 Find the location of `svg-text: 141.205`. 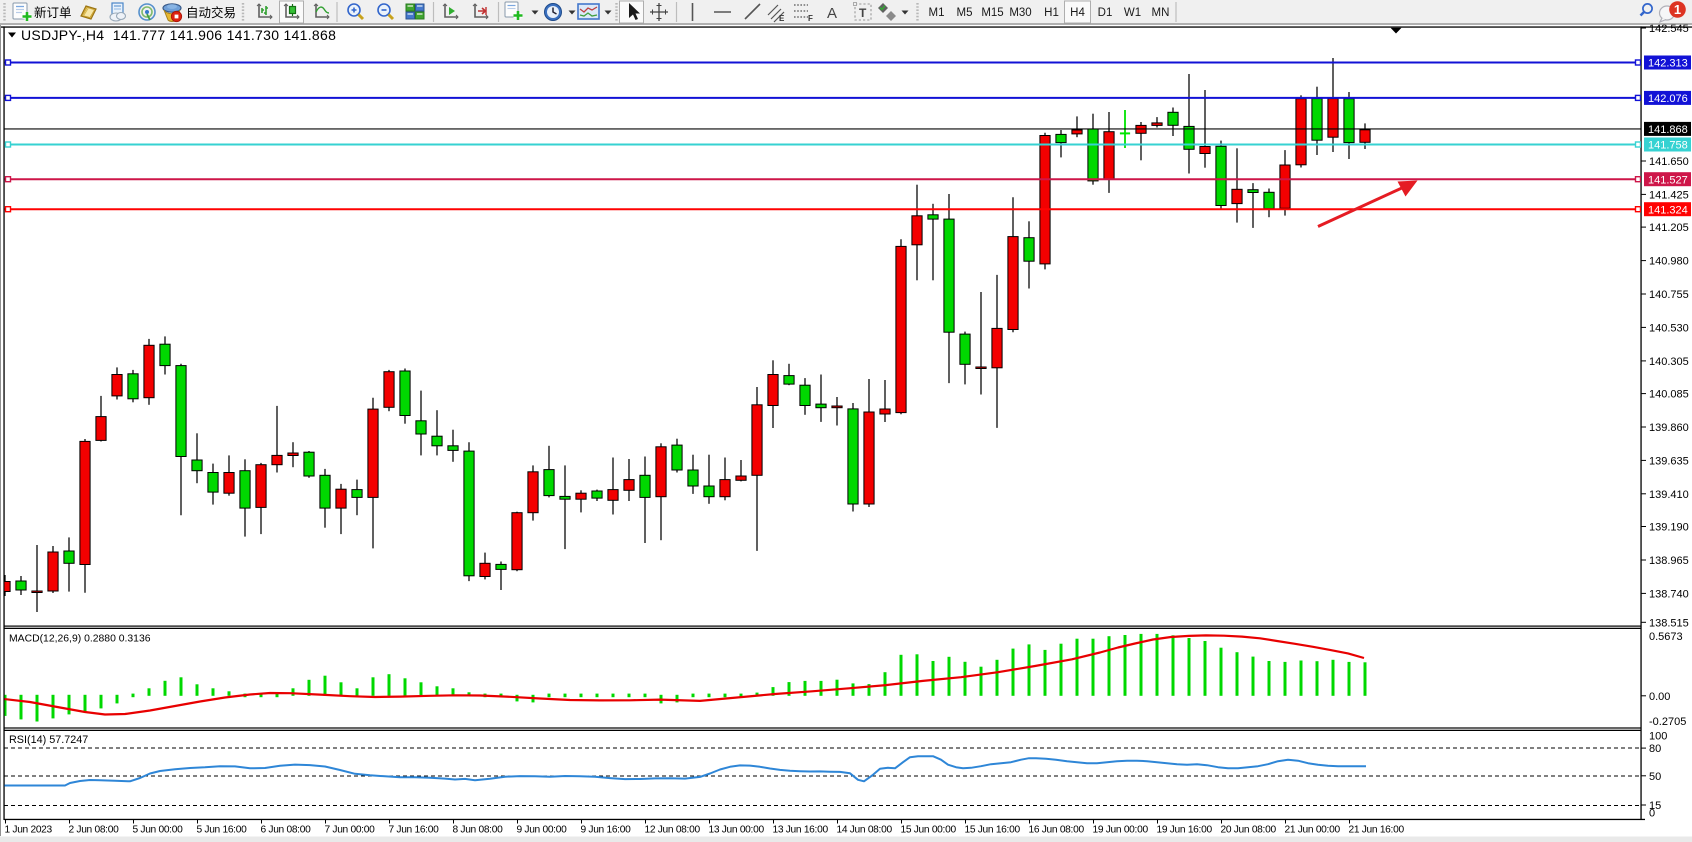

svg-text: 141.205 is located at coordinates (1669, 228).